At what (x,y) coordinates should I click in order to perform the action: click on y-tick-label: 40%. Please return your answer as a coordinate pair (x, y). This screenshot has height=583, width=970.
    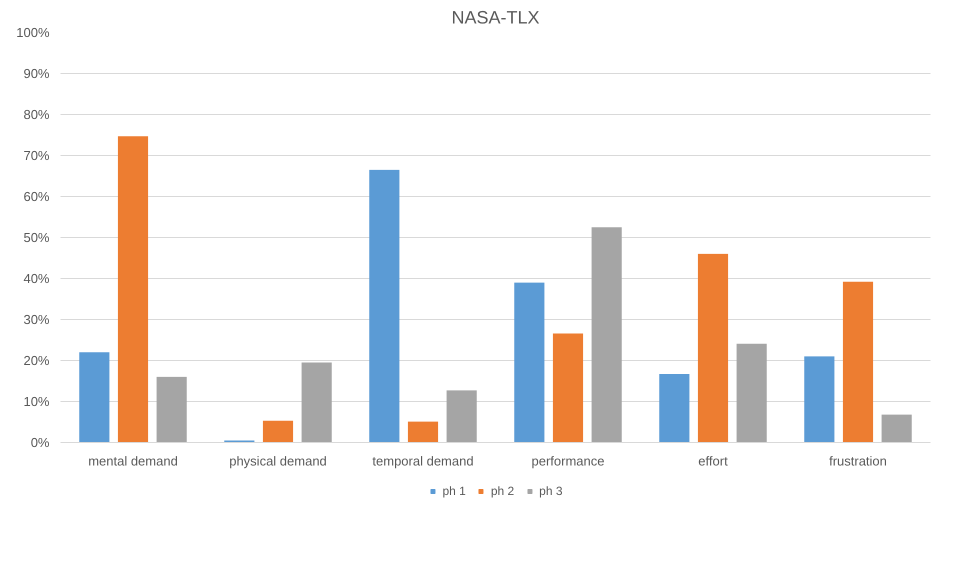
    Looking at the image, I should click on (36, 278).